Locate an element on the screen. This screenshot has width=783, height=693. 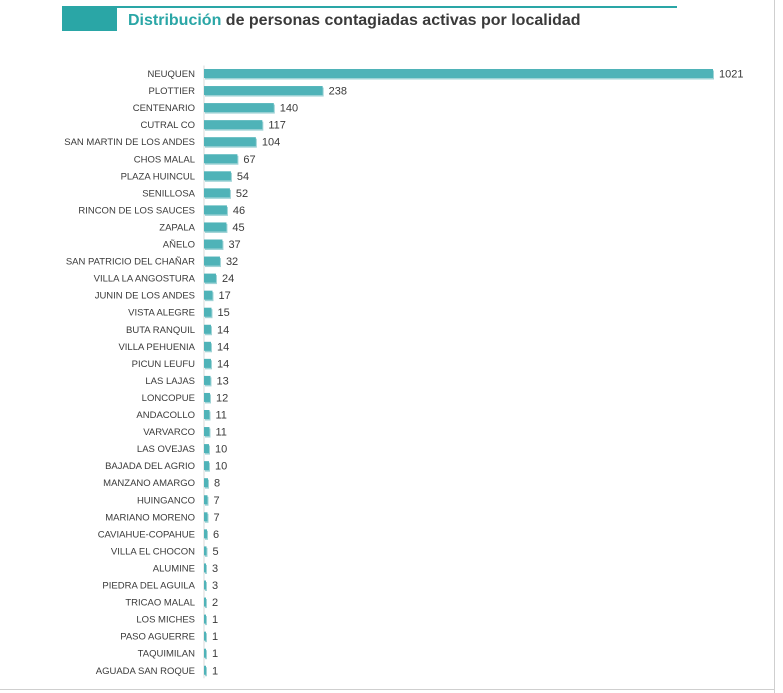
category-label: TAQUIMILAN is located at coordinates (166, 654).